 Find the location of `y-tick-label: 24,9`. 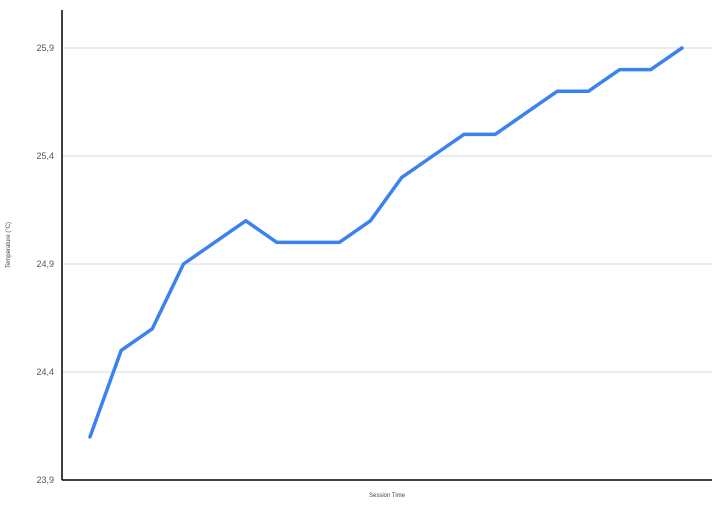

y-tick-label: 24,9 is located at coordinates (45, 264).